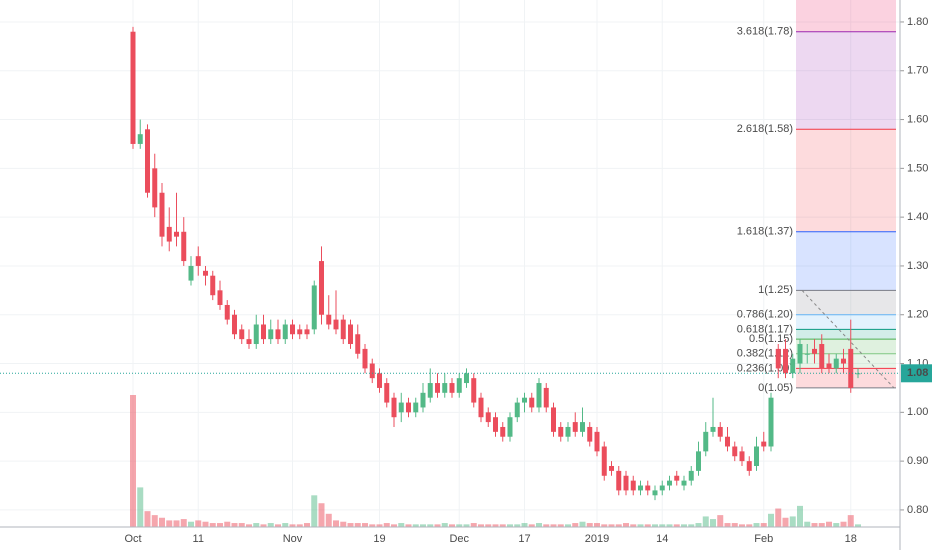  What do you see at coordinates (765, 329) in the screenshot?
I see `fib-label: 0.618(1.17)` at bounding box center [765, 329].